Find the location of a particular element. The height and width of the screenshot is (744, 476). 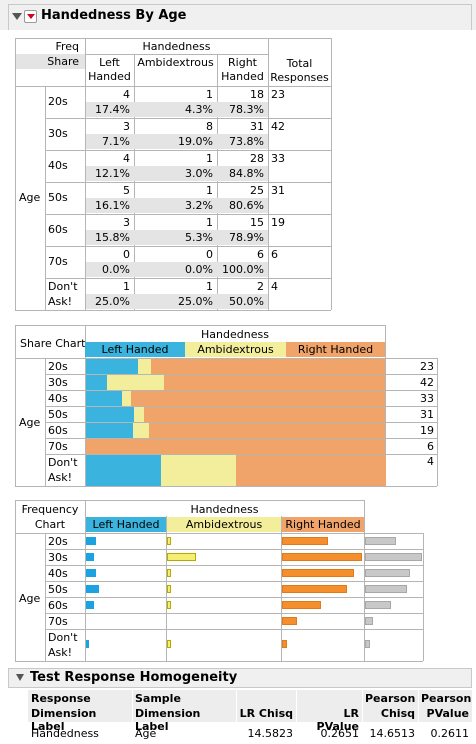

freq-cell: 5 is located at coordinates (126, 190).